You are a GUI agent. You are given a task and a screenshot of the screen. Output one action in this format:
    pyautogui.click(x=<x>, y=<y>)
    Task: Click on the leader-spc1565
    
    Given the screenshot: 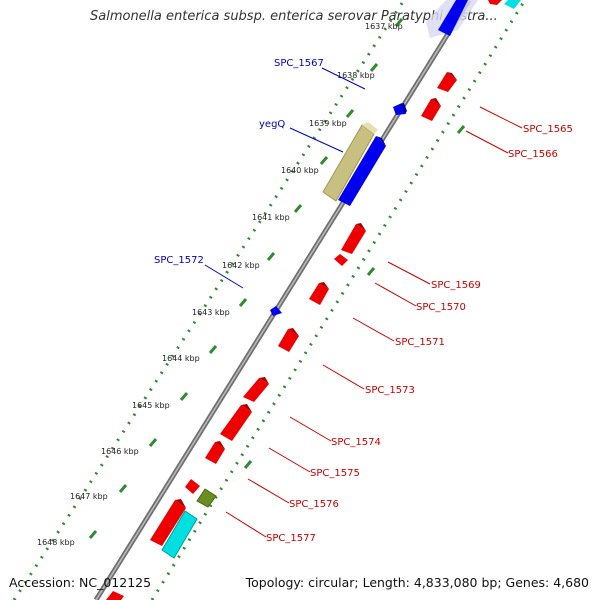 What is the action you would take?
    pyautogui.click(x=501, y=117)
    